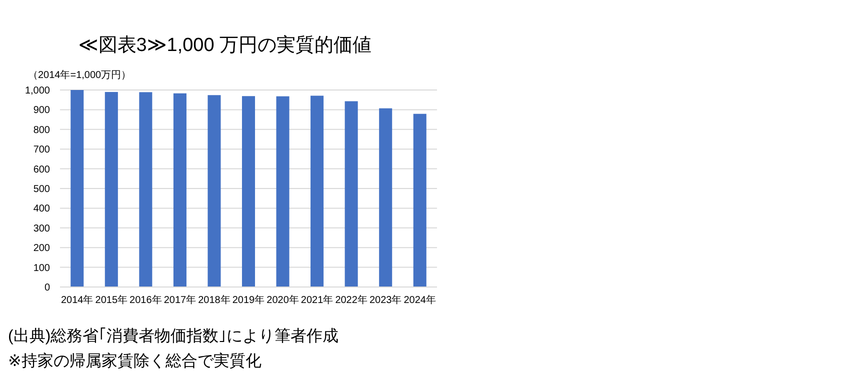  I want to click on x-tick-label: 2015年, so click(111, 300).